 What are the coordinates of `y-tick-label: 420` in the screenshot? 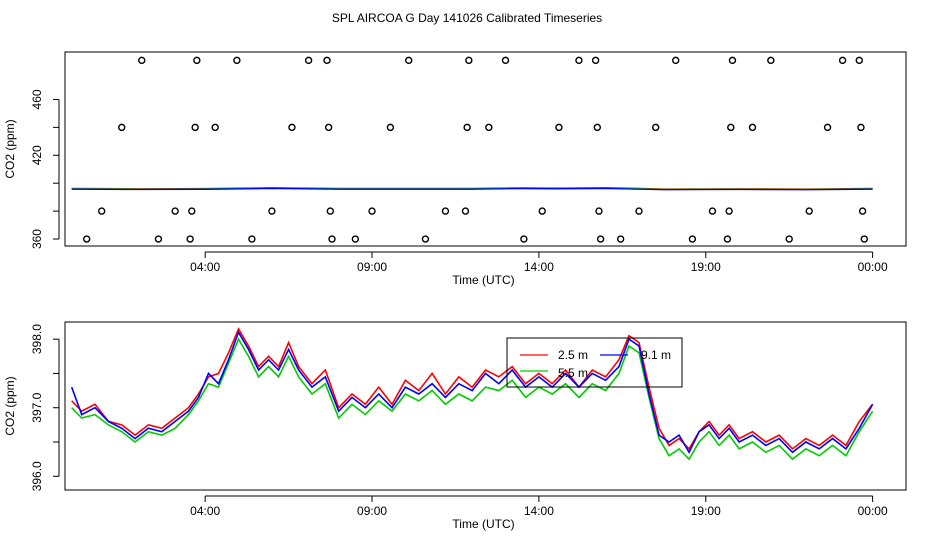 It's located at (37, 155).